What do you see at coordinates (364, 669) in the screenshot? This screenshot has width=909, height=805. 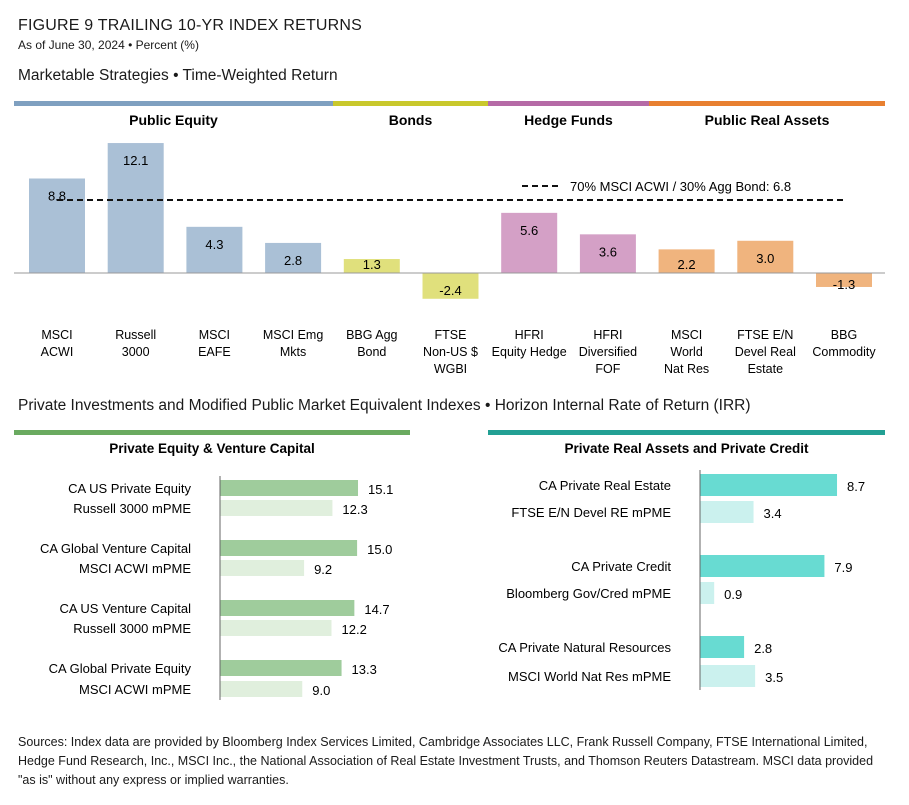 I see `data-label: 13.3` at bounding box center [364, 669].